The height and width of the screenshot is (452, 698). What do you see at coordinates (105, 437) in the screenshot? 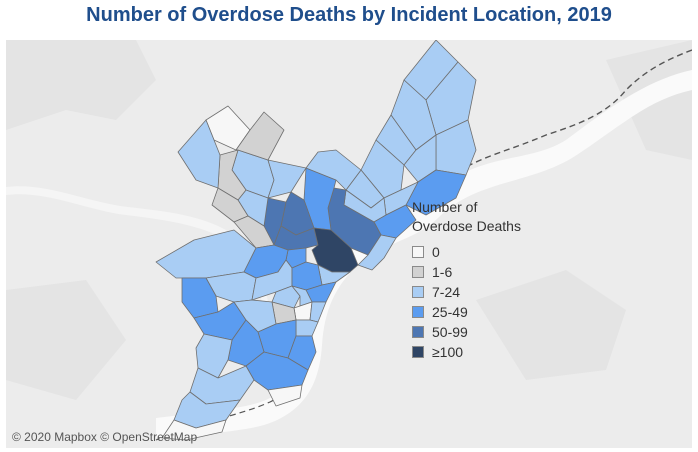
I see `map-attribution: © 2020 Mapbox © OpenStreetMap` at bounding box center [105, 437].